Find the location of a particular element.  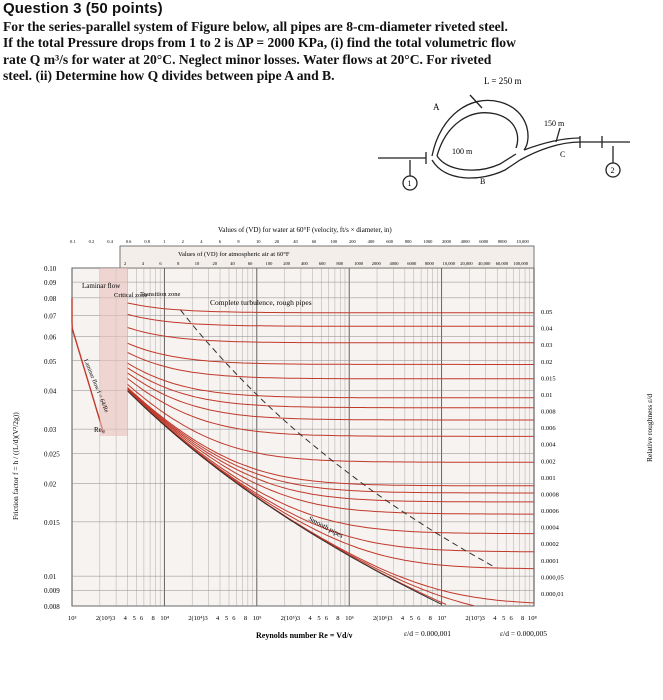

top-tick-label-2: 20 is located at coordinates (215, 263).